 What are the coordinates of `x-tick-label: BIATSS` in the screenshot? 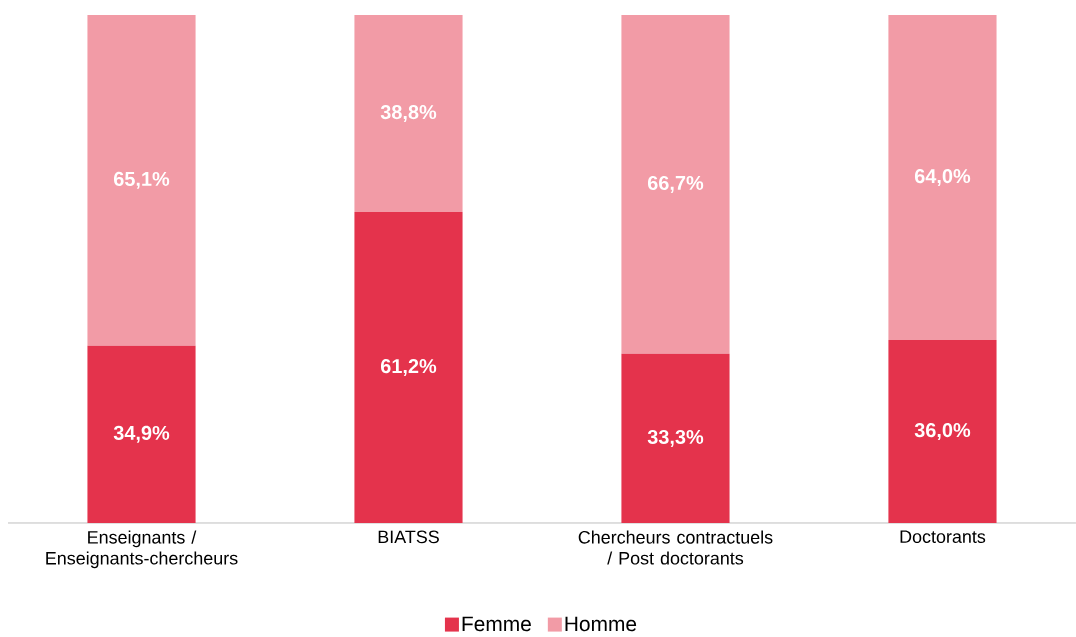 It's located at (408, 537).